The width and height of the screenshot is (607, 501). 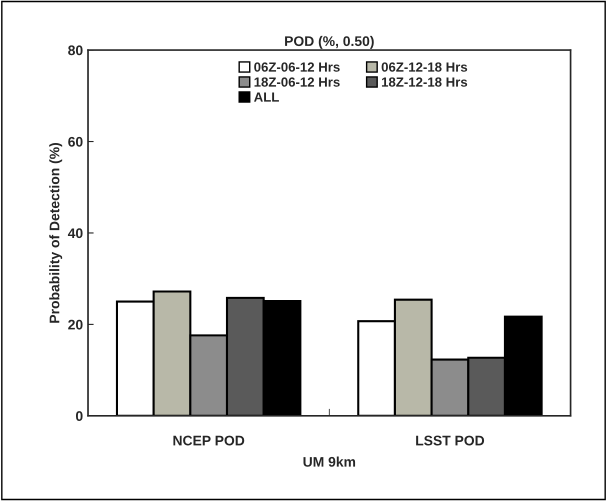 What do you see at coordinates (266, 97) in the screenshot?
I see `legend-label: ALL` at bounding box center [266, 97].